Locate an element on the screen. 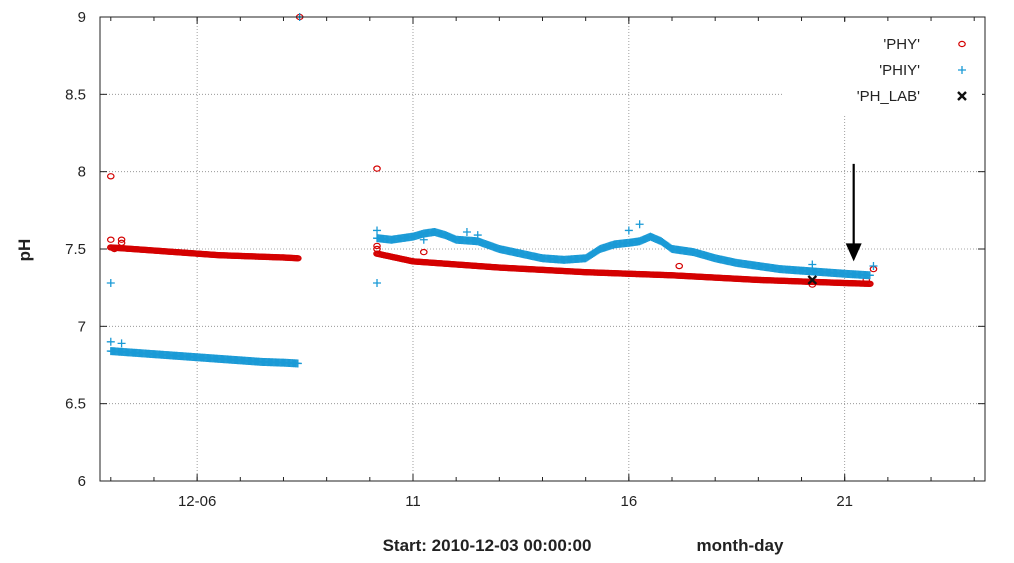 The image size is (1014, 563). y-axis-label: pH is located at coordinates (24, 250).